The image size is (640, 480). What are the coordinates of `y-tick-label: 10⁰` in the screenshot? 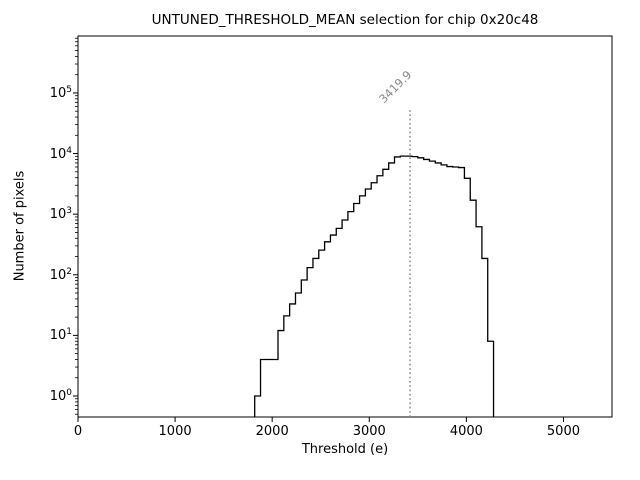 It's located at (60, 396).